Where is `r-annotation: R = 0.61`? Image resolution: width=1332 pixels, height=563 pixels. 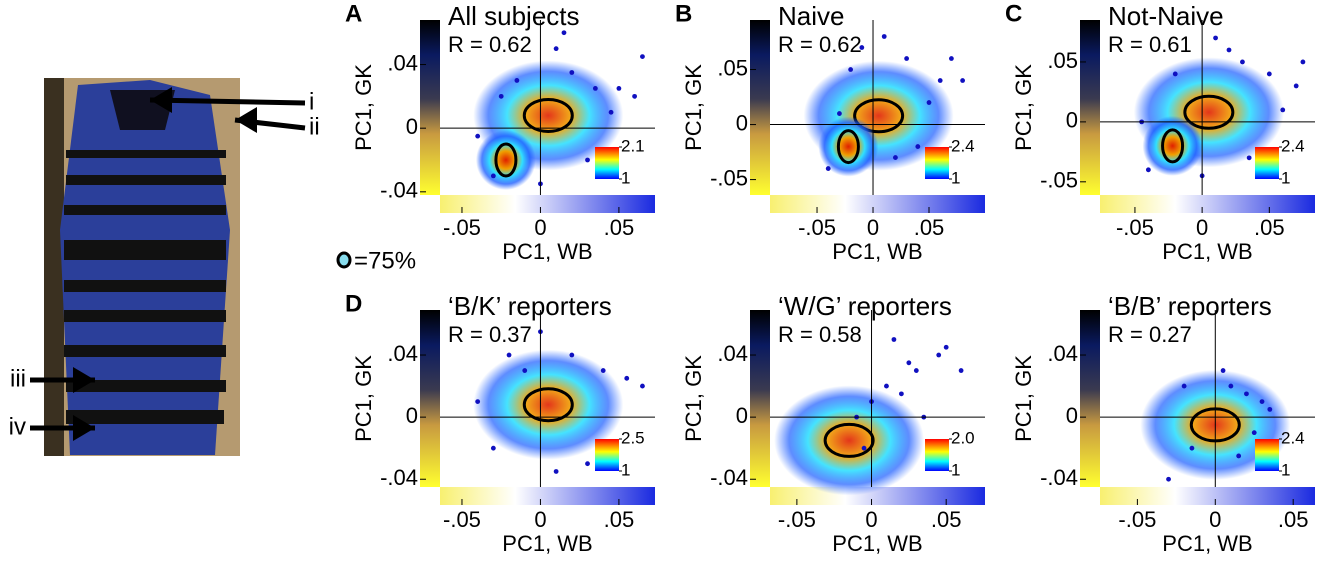 r-annotation: R = 0.61 is located at coordinates (1150, 44).